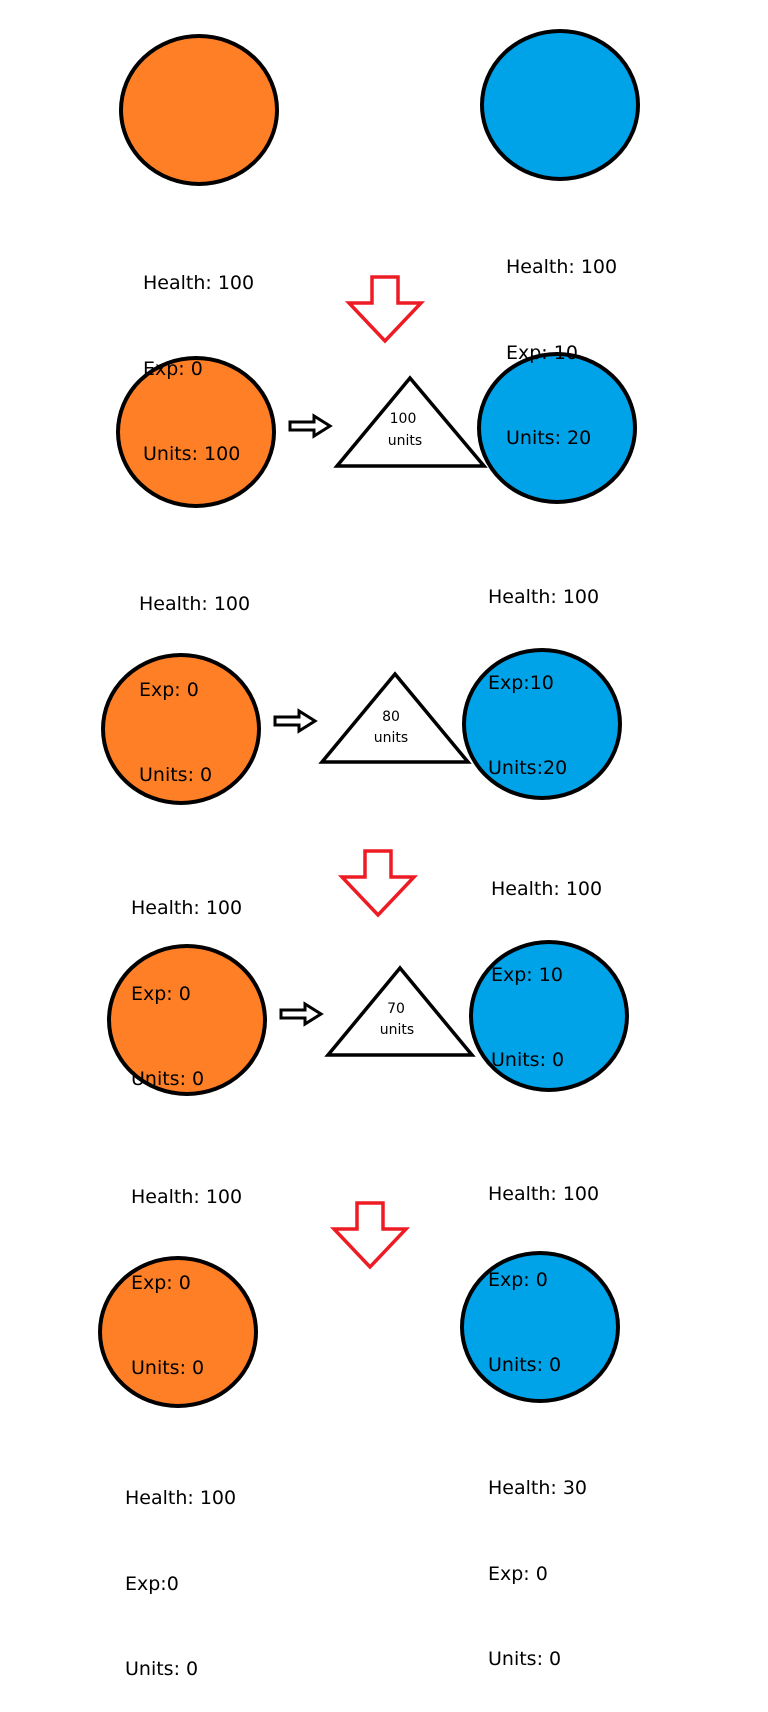 The image size is (768, 1712). Describe the element at coordinates (549, 438) in the screenshot. I see `units-label: Units: 20` at that location.